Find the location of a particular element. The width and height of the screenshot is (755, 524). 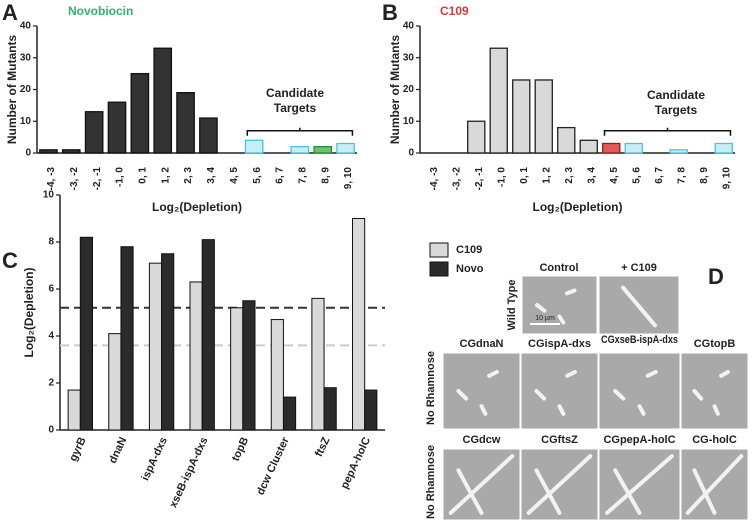

panel-label: A is located at coordinates (10, 12).